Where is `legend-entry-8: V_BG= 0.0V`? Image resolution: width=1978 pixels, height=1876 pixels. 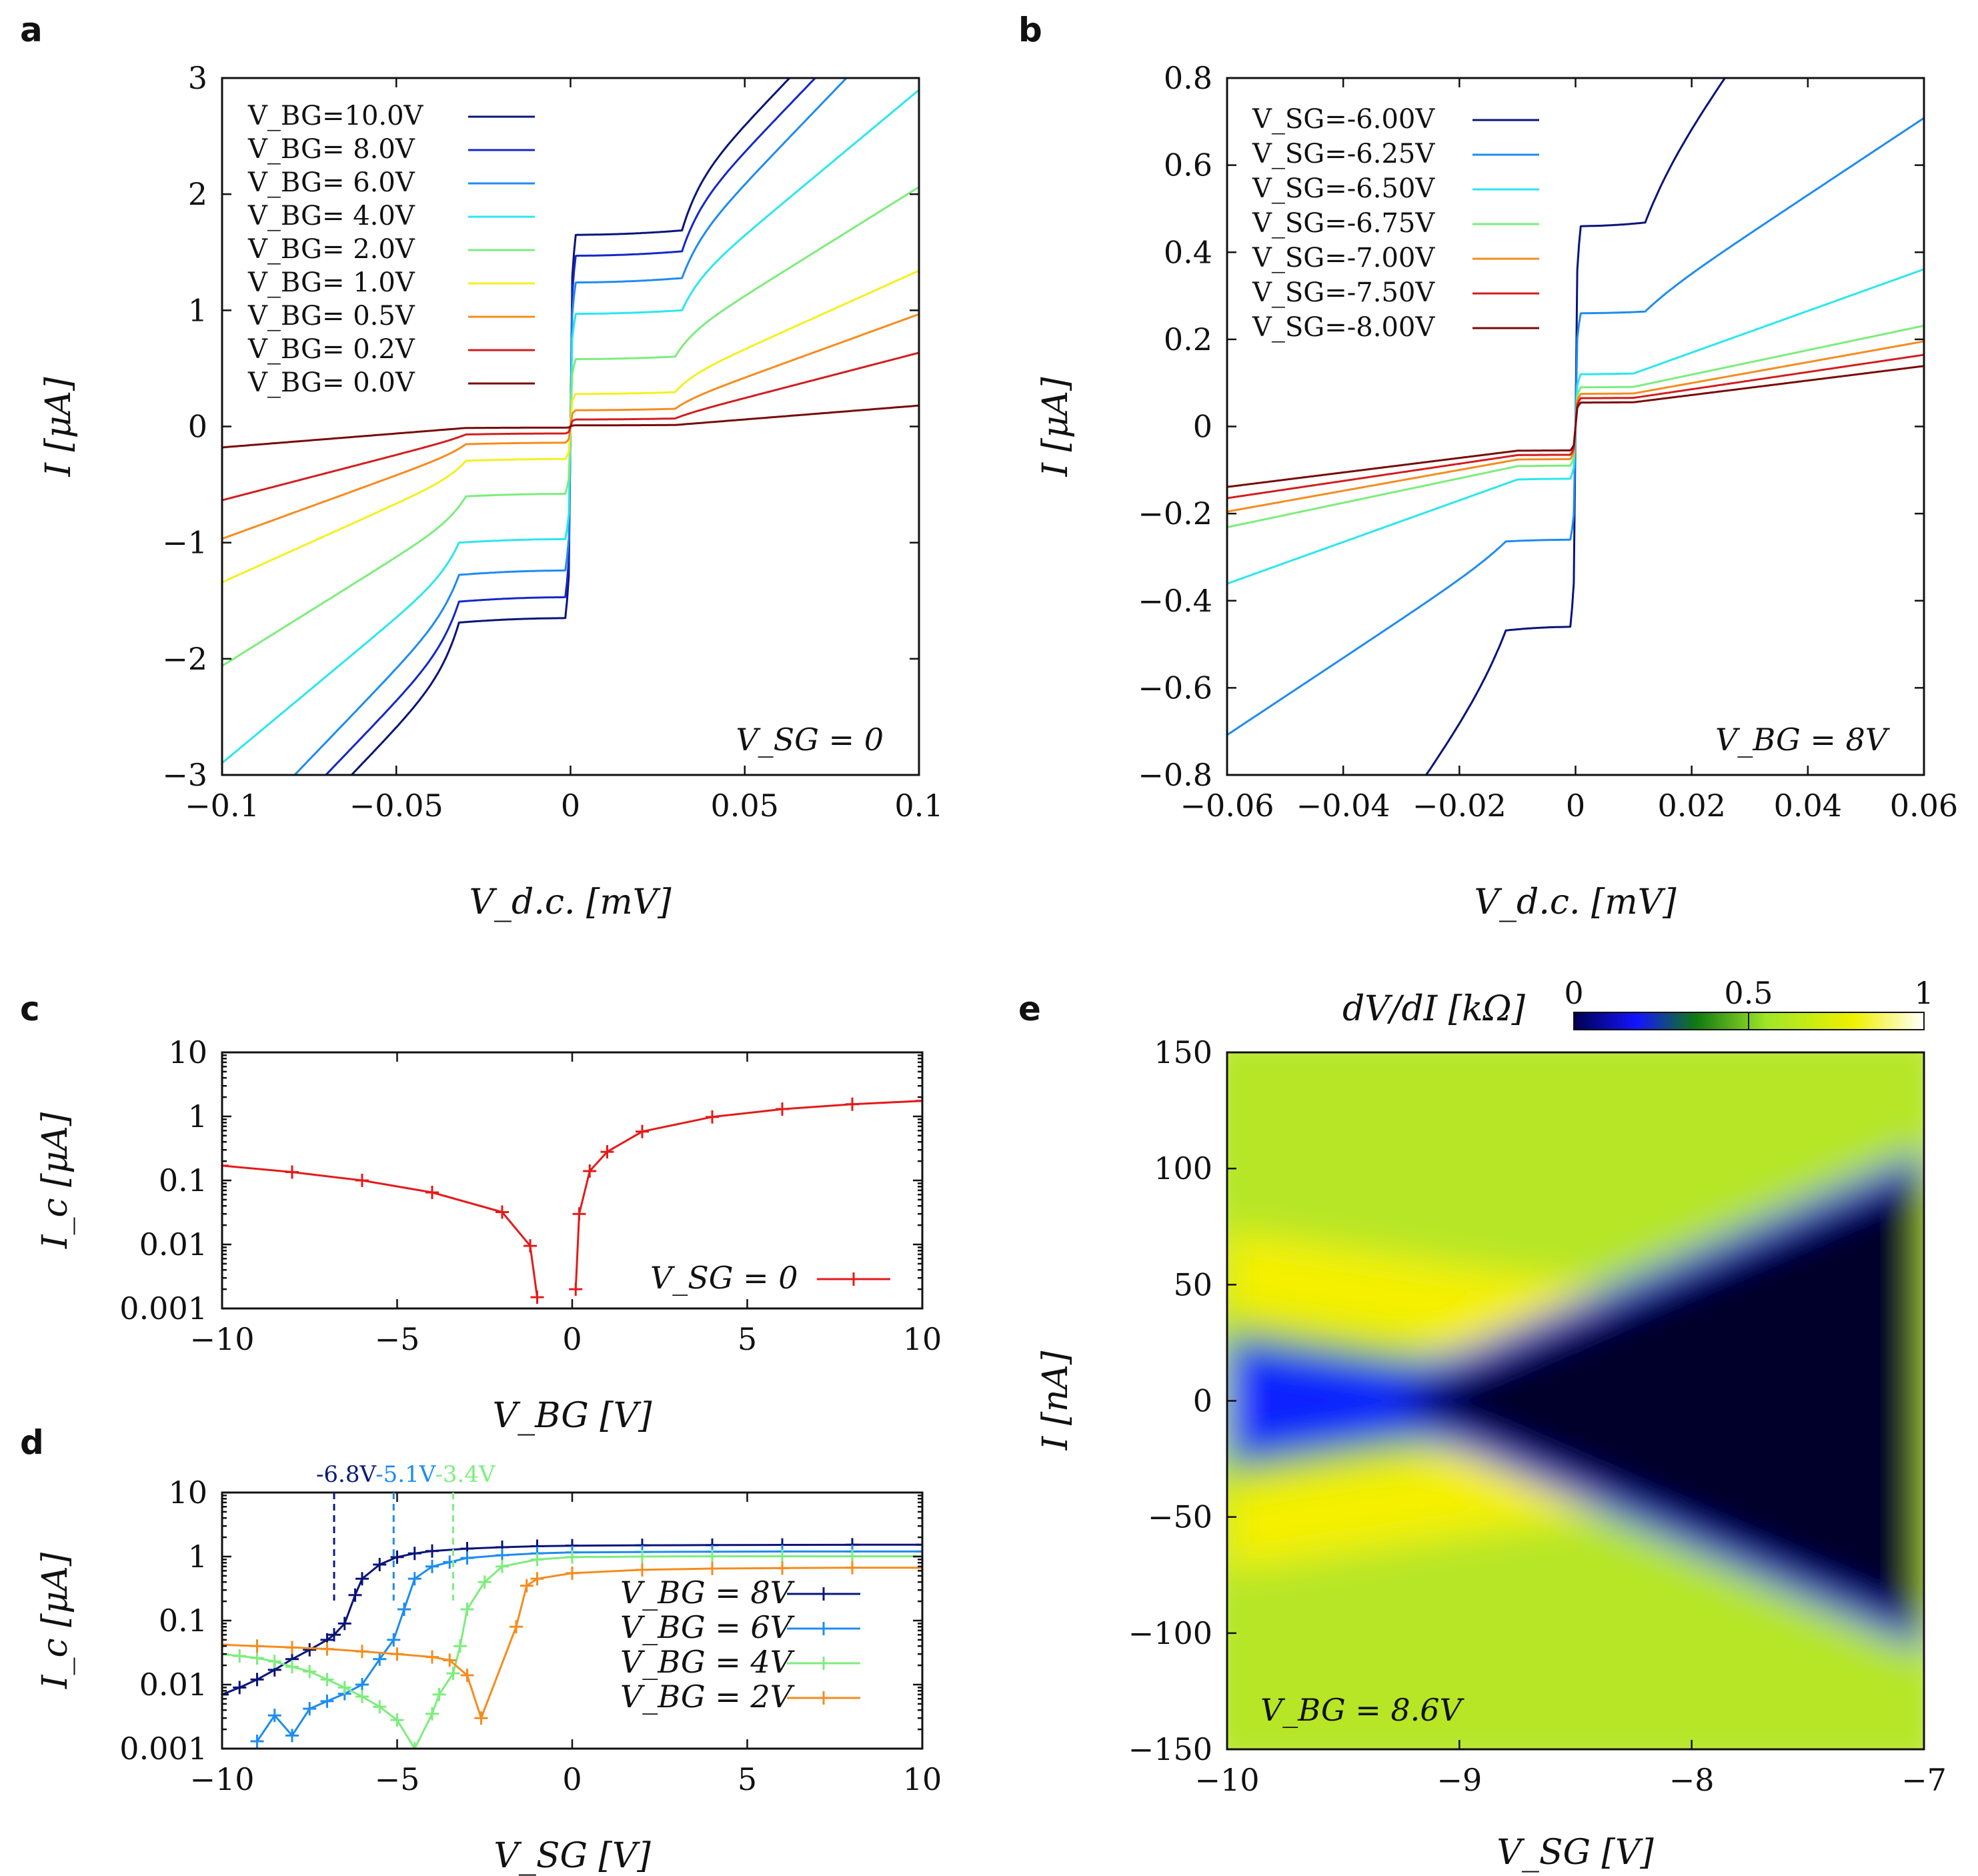 legend-entry-8: V_BG= 0.0V is located at coordinates (331, 382).